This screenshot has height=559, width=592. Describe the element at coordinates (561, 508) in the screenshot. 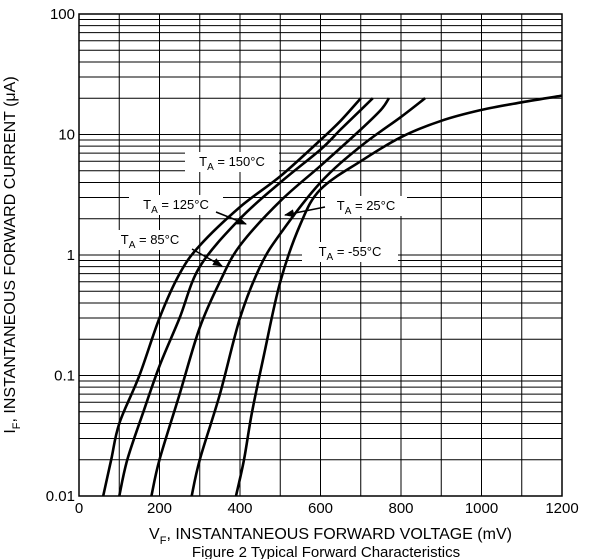

I see `x-tick-label: 1200` at that location.